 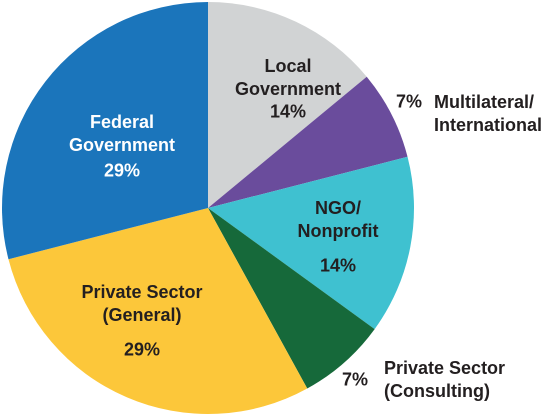 I want to click on slice-label: NGO/ Nonprofit, so click(x=338, y=219).